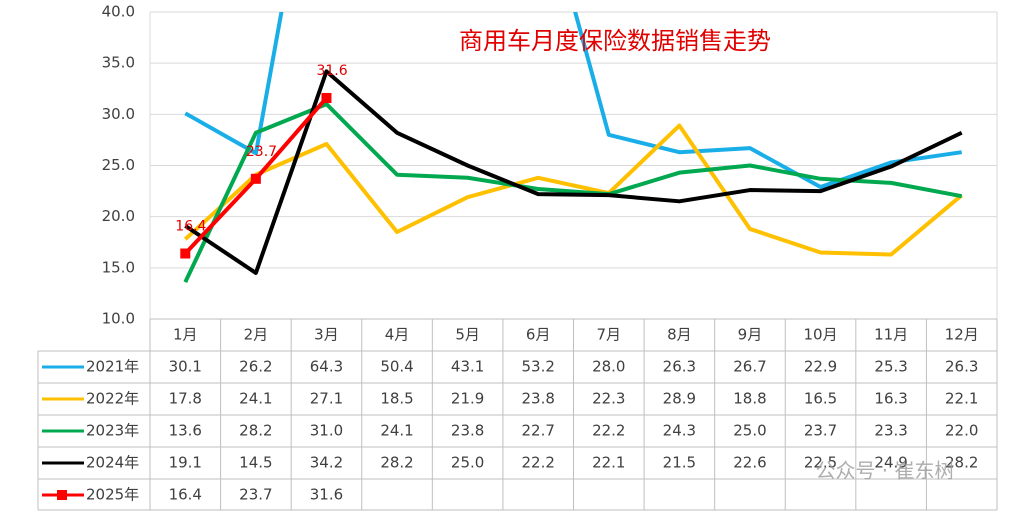 The width and height of the screenshot is (1019, 514). What do you see at coordinates (679, 399) in the screenshot?
I see `table-value: 28.9` at bounding box center [679, 399].